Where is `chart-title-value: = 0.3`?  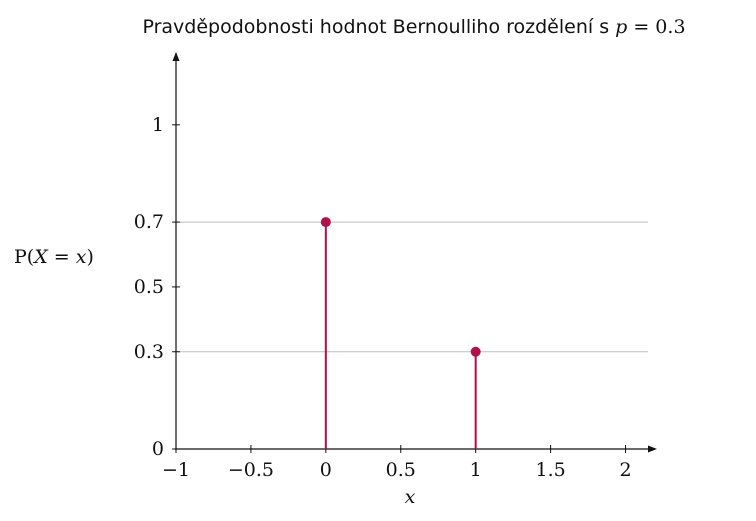
chart-title-value: = 0.3 is located at coordinates (656, 27).